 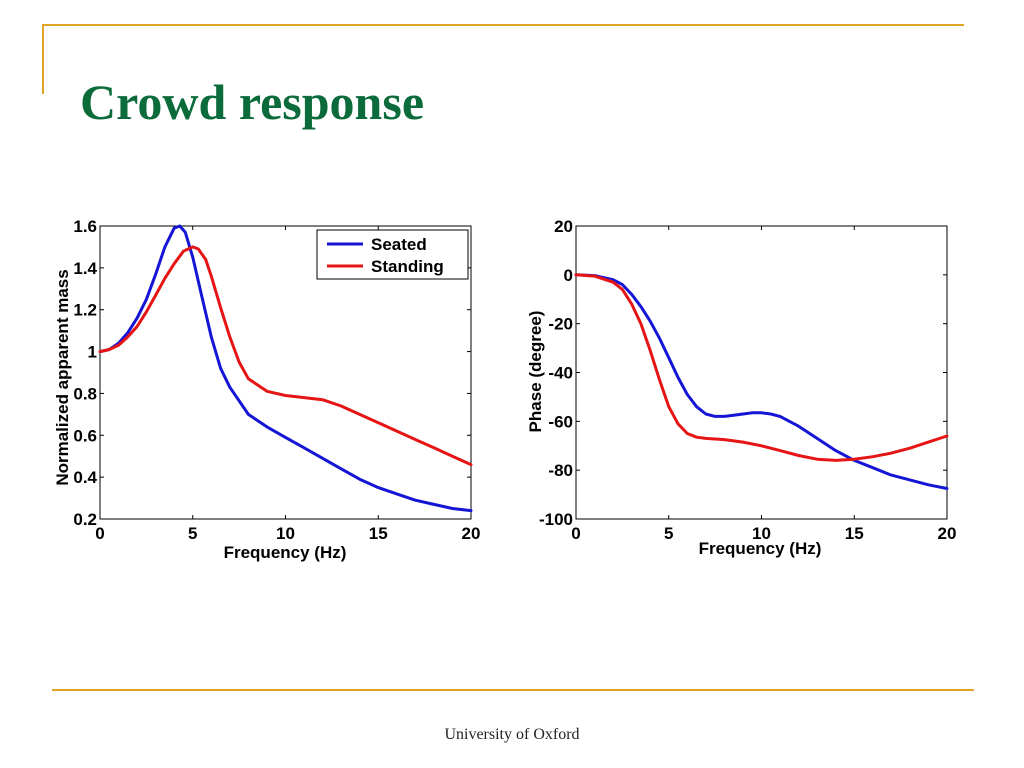 I want to click on y-tick-label: -80, so click(x=560, y=470).